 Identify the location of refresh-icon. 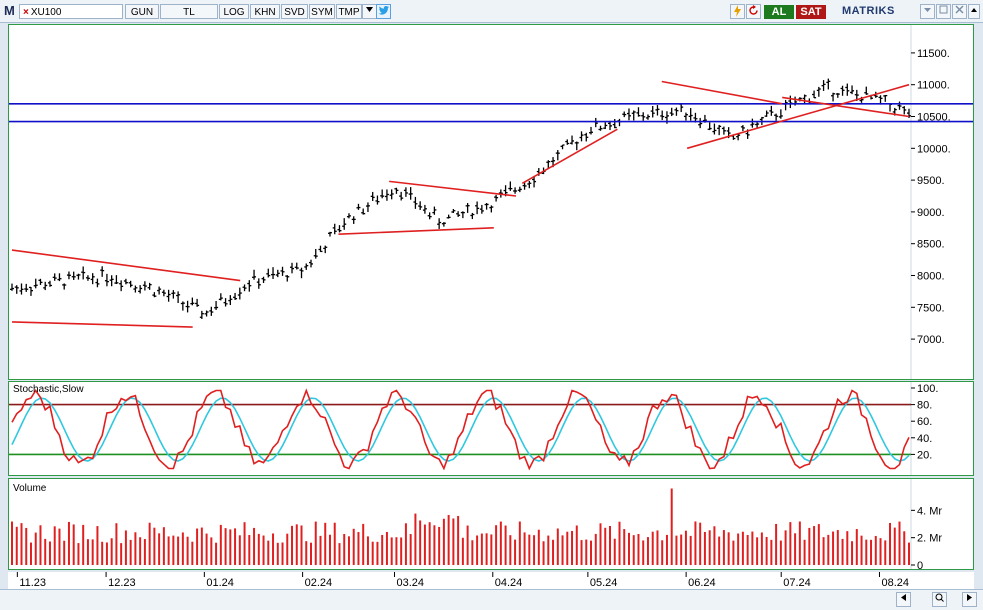
(753, 11).